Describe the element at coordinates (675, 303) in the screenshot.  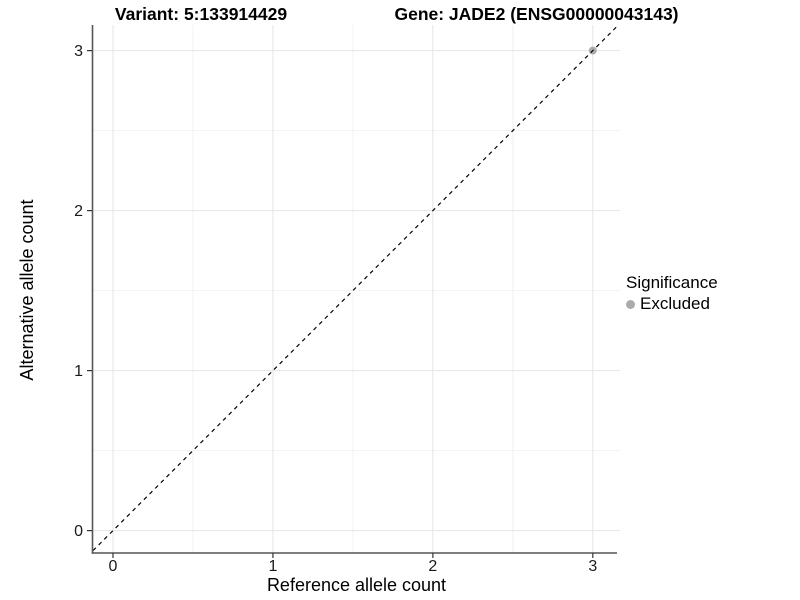
I see `legend-item-label: Excluded` at that location.